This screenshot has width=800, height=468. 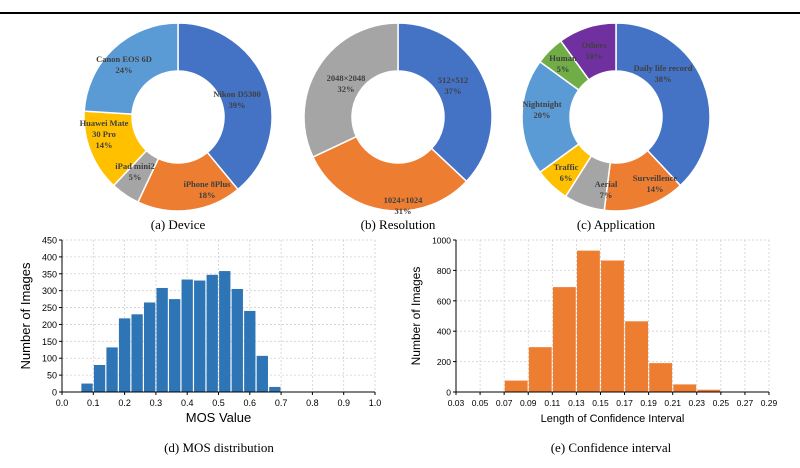 What do you see at coordinates (552, 403) in the screenshot?
I see `x-tick-label: 0.11` at bounding box center [552, 403].